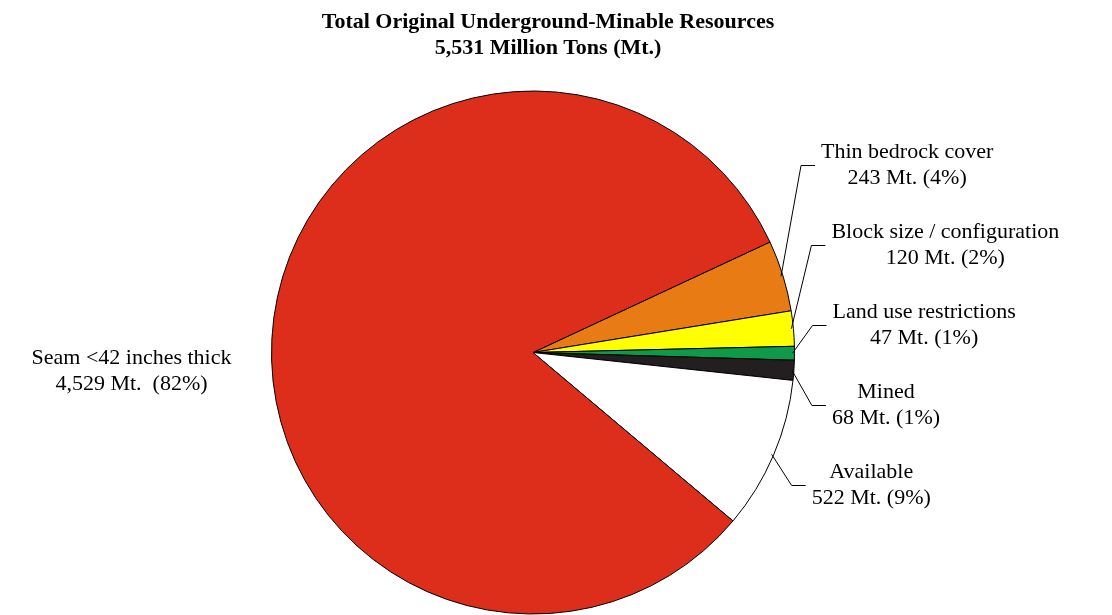 This screenshot has height=615, width=1112. Describe the element at coordinates (924, 311) in the screenshot. I see `slice-label: Land use restrictions` at that location.